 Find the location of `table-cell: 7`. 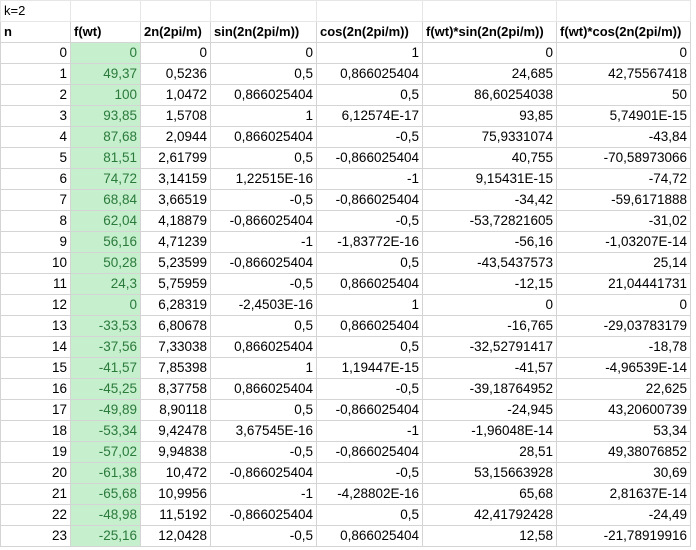

table-cell: 7 is located at coordinates (35, 200).